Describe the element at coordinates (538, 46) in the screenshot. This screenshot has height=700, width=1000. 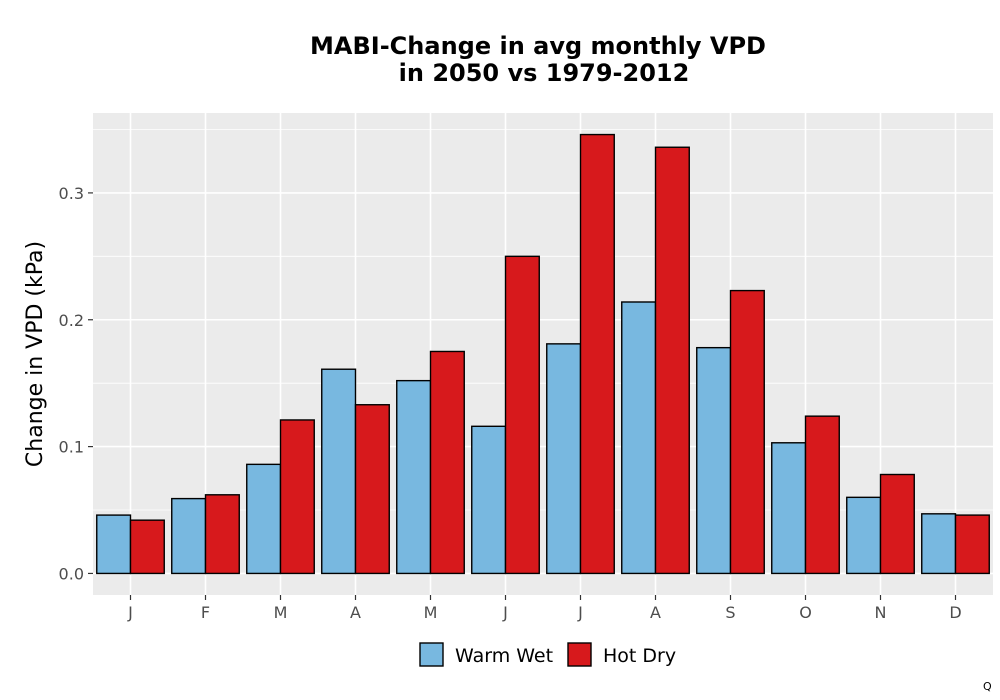
I see `chart-title: MABI-Change in avg monthly VPD` at that location.